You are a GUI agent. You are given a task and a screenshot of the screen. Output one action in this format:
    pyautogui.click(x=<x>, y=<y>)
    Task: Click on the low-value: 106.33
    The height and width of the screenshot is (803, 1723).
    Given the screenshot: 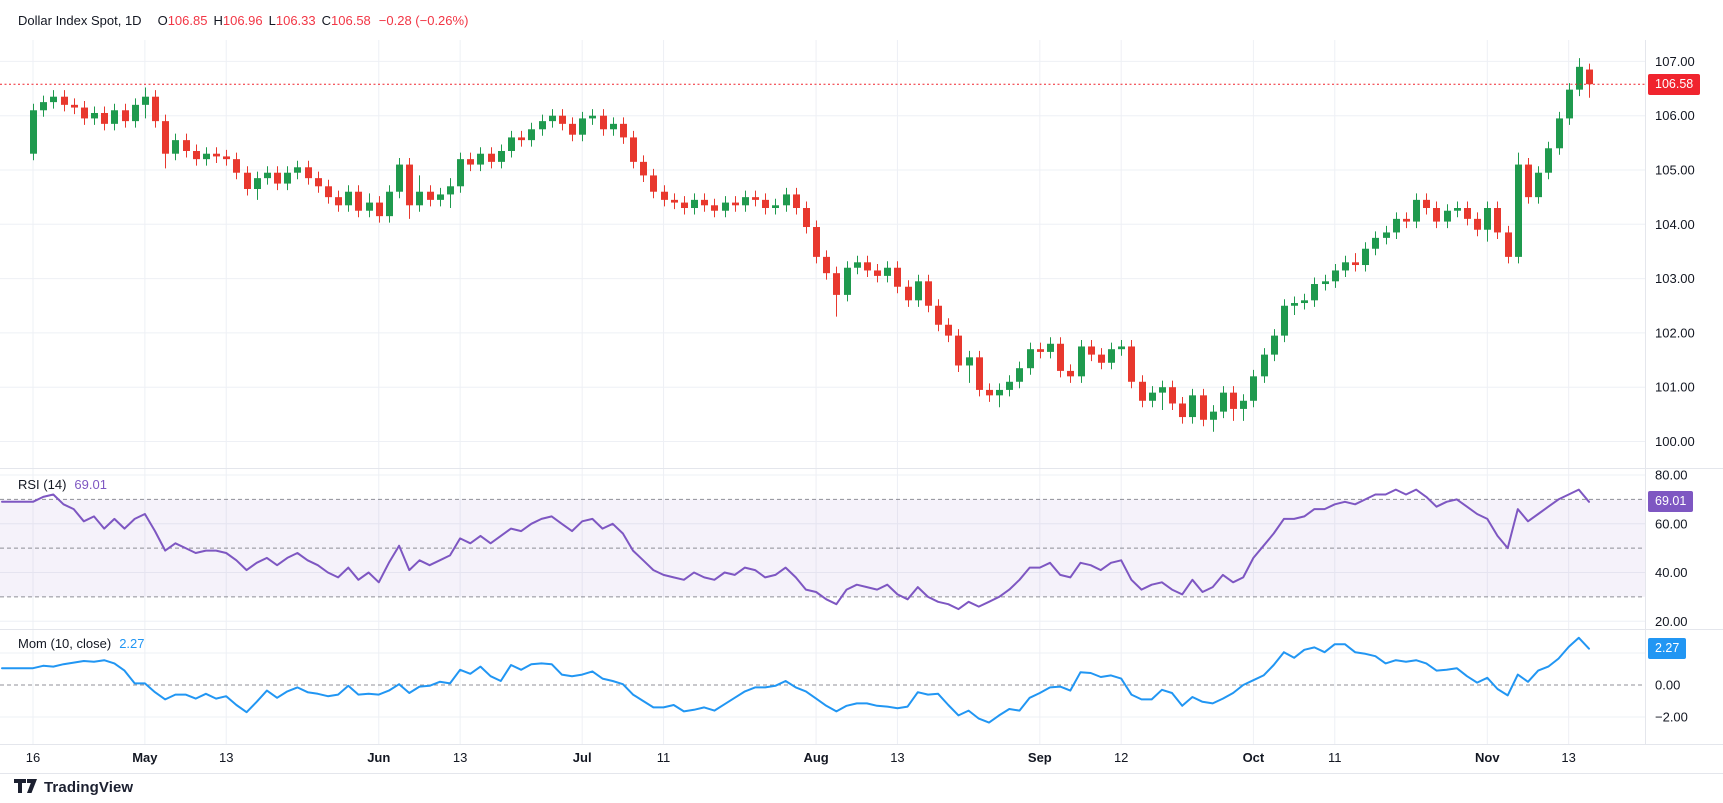 What is the action you would take?
    pyautogui.click(x=295, y=20)
    